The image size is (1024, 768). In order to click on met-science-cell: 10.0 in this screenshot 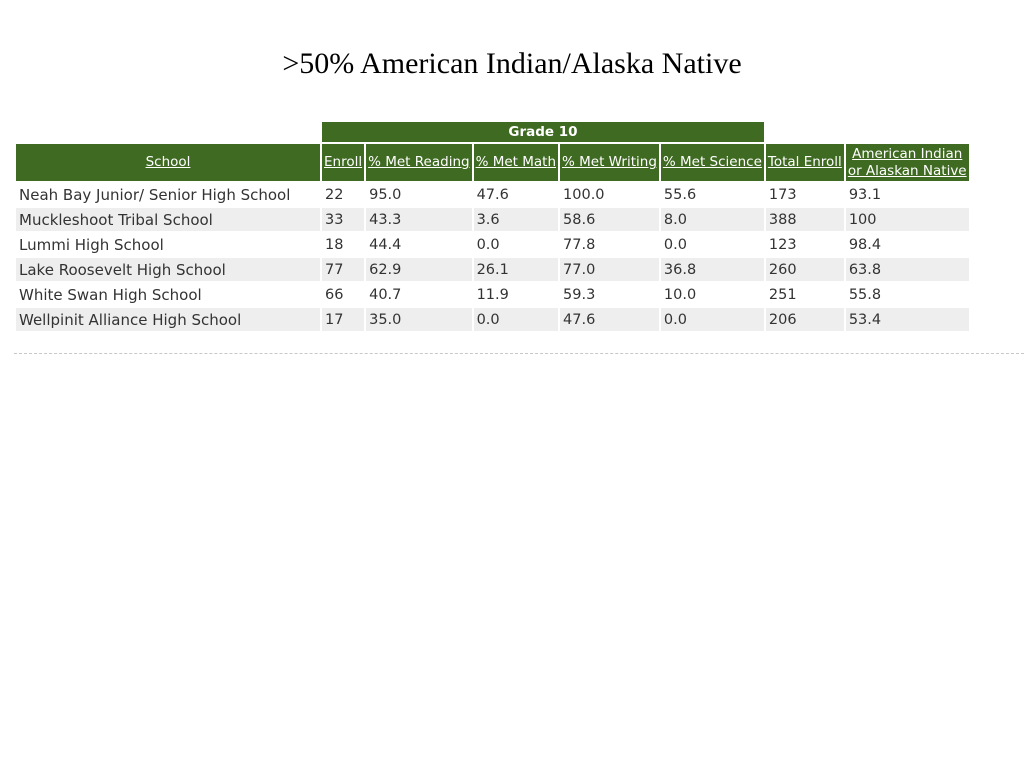, I will do `click(712, 294)`.